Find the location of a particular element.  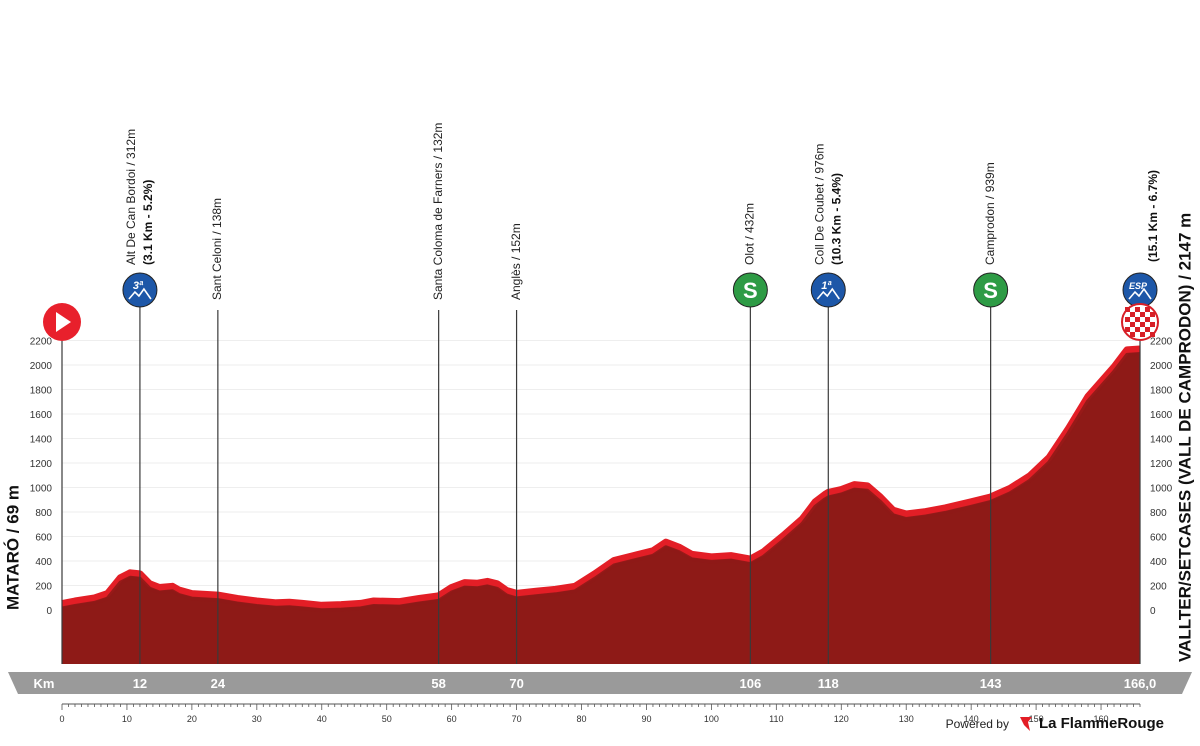

y-tick-left: 800 is located at coordinates (43, 513).